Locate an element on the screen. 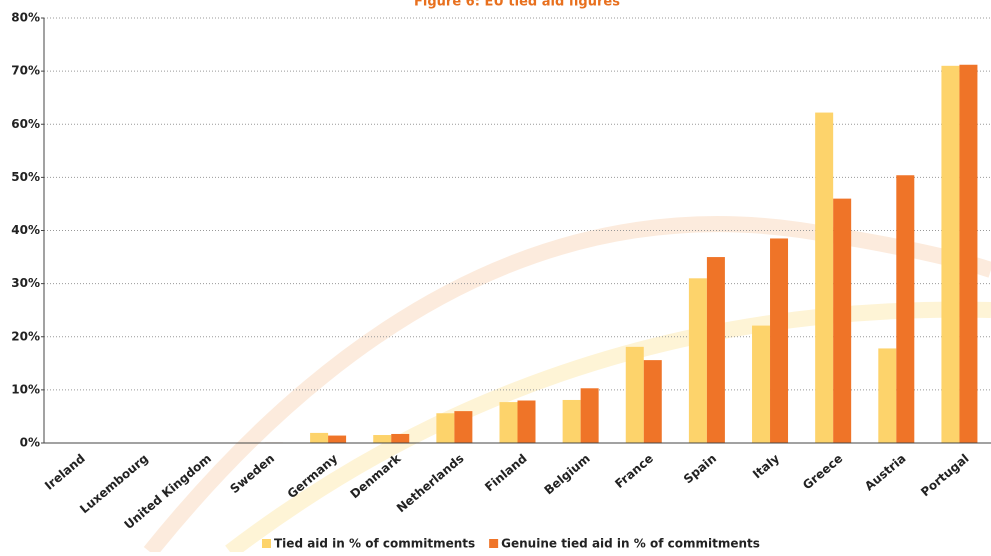 The width and height of the screenshot is (991, 556). x-tick-label: Spain is located at coordinates (700, 468).